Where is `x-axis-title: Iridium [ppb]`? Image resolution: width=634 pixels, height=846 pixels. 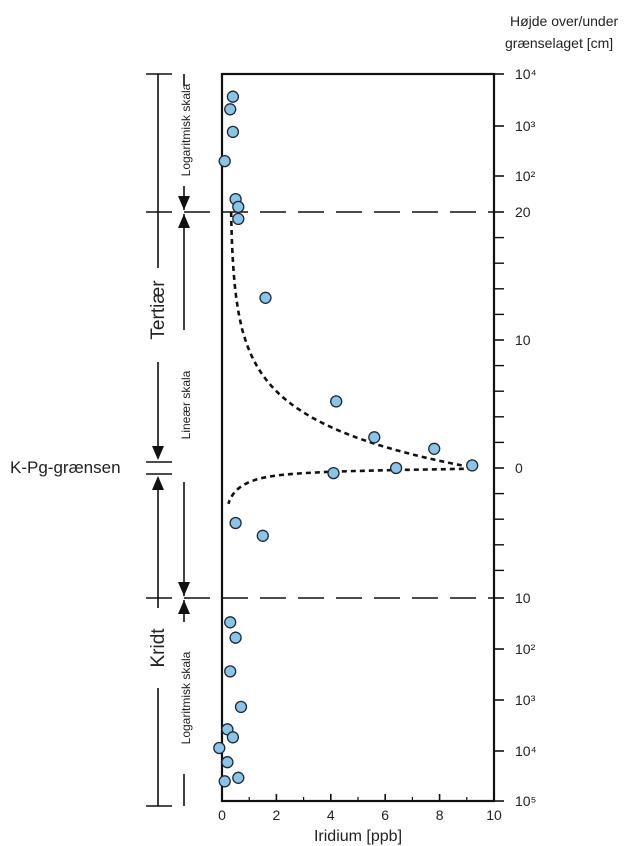
x-axis-title: Iridium [ppb] is located at coordinates (358, 836).